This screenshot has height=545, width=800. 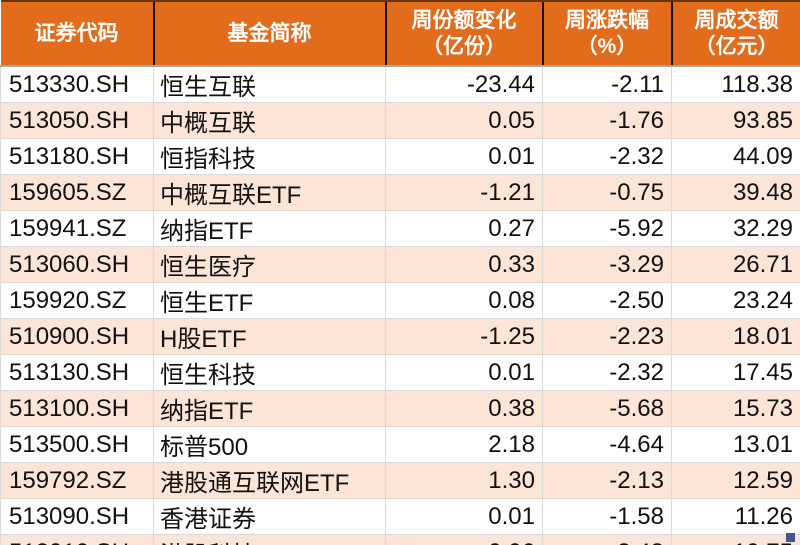 I want to click on pct-change-cell: -2.50, so click(x=607, y=300).